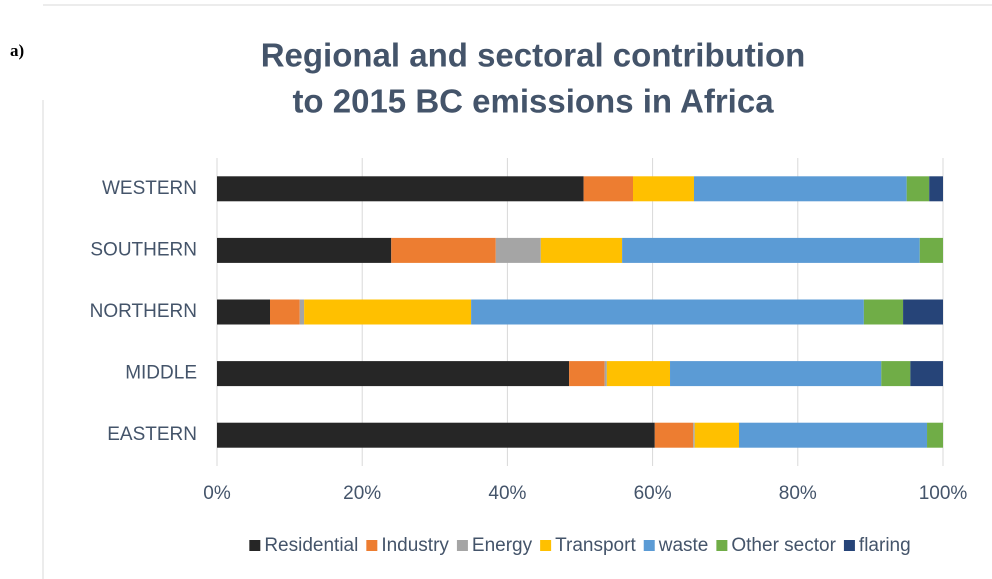 The height and width of the screenshot is (579, 992). I want to click on x-tick-label: 40%, so click(507, 493).